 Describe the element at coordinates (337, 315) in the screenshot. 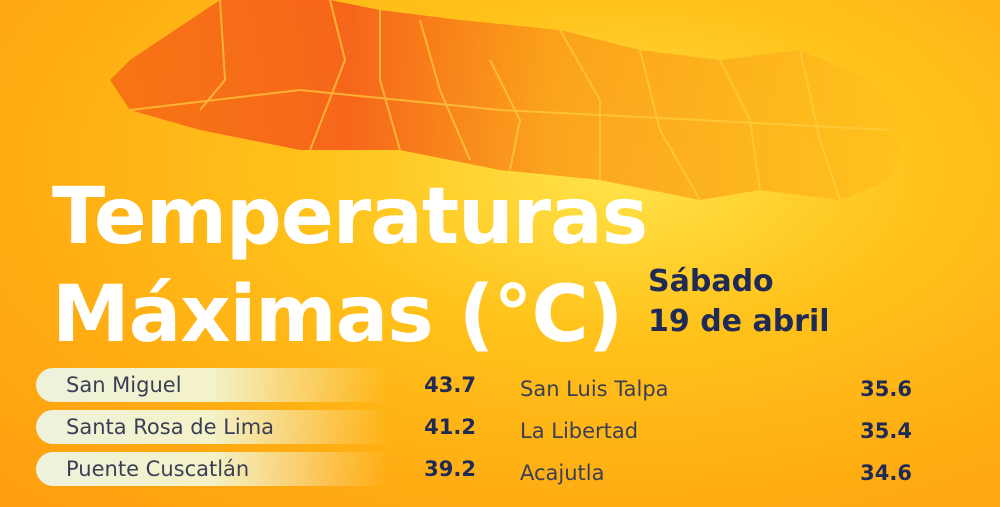

I see `title-line-2: Máximas (°C)` at that location.